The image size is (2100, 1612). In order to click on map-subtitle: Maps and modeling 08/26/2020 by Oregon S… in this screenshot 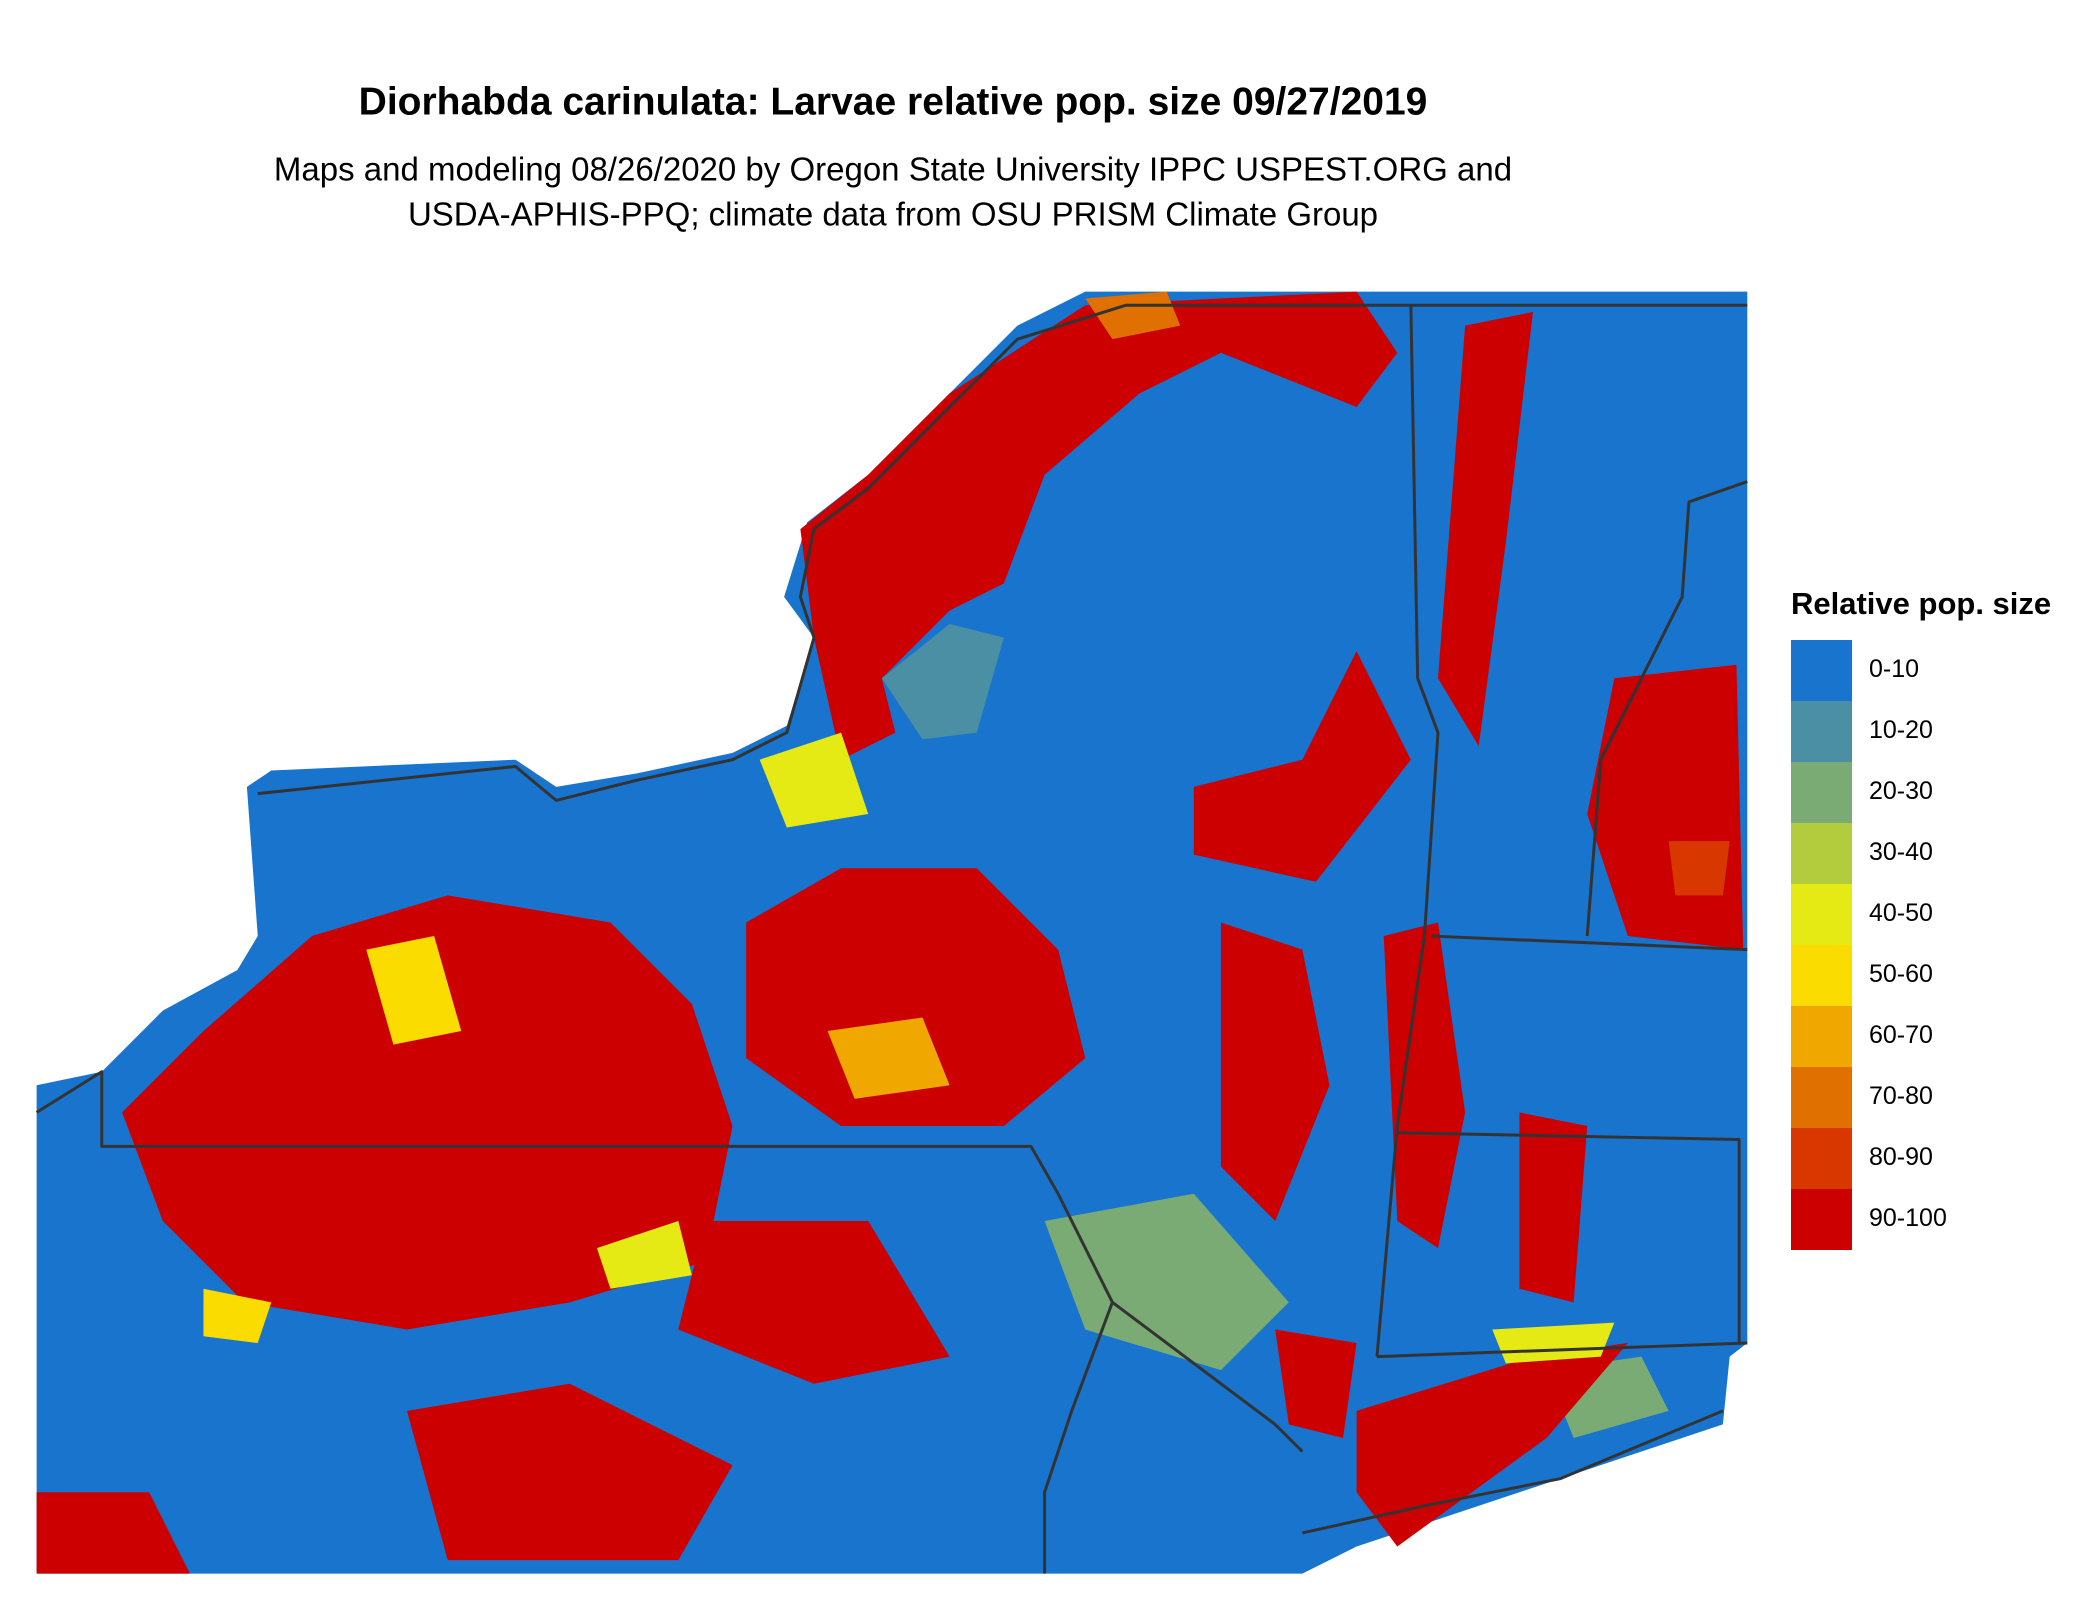, I will do `click(893, 169)`.